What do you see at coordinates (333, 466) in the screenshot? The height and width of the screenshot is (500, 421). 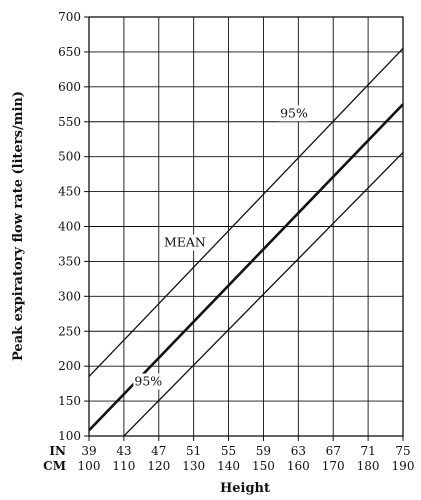 I see `x-tick-label-cm: 170` at bounding box center [333, 466].